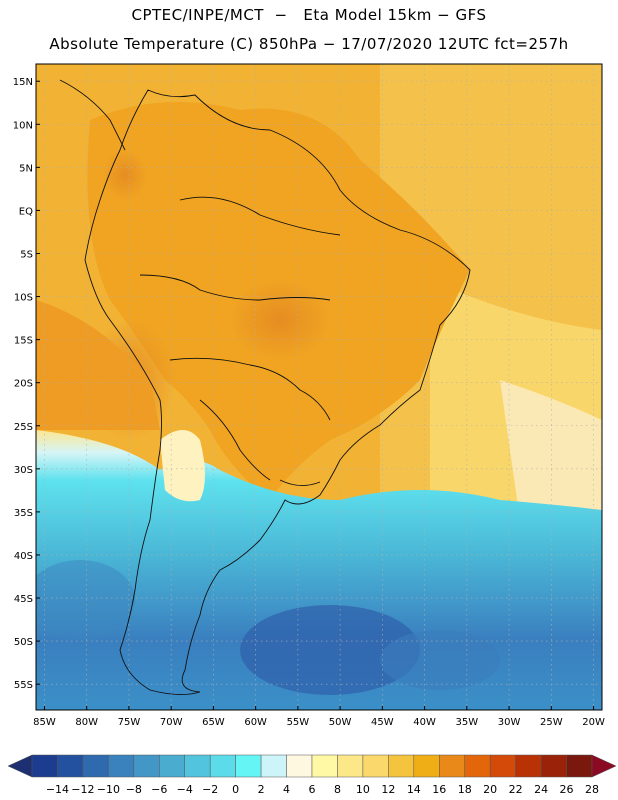  What do you see at coordinates (159, 789) in the screenshot?
I see `colorbar-label: −6` at bounding box center [159, 789].